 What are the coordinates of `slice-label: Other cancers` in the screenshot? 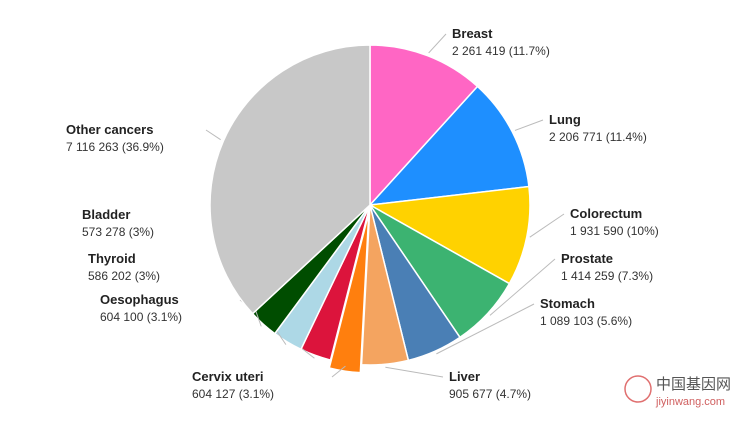 It's located at (109, 129).